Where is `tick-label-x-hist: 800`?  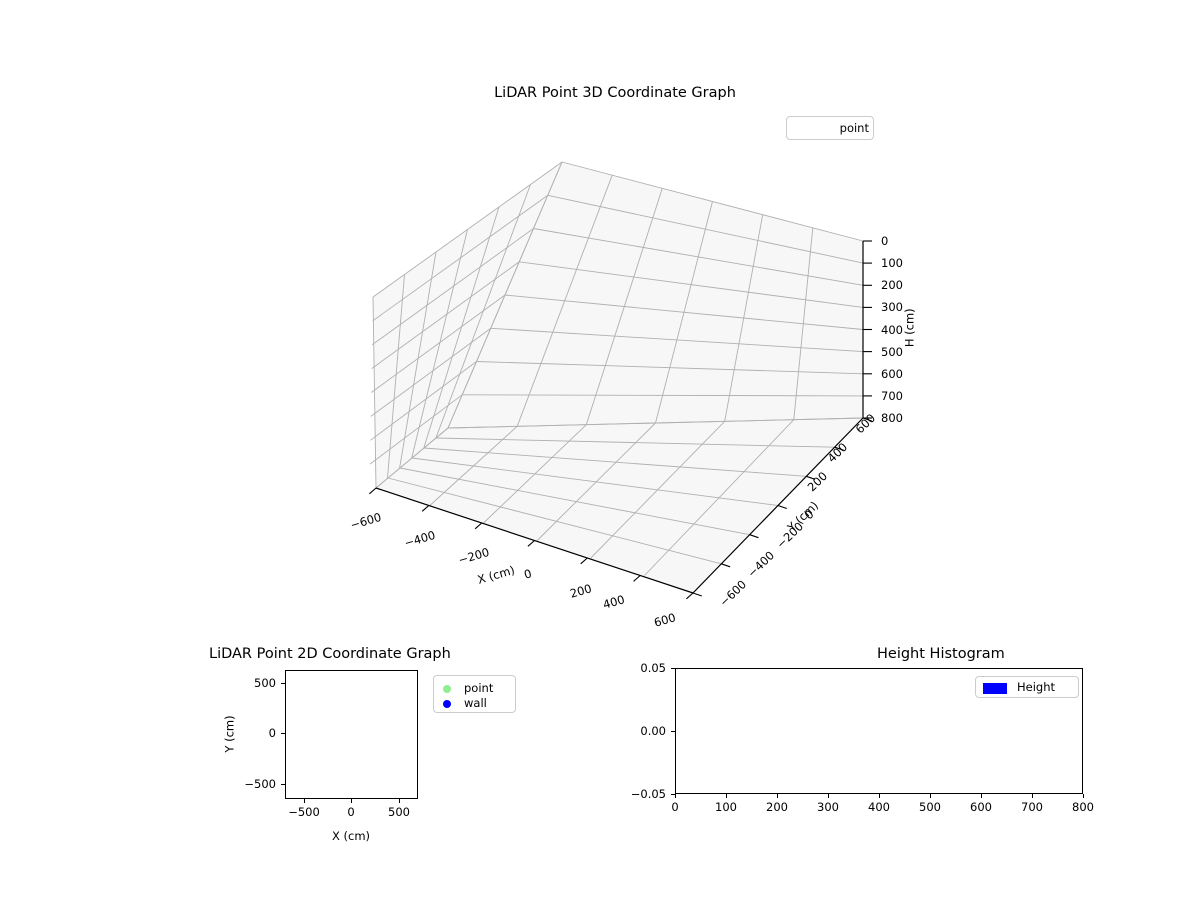 tick-label-x-hist: 800 is located at coordinates (1083, 807).